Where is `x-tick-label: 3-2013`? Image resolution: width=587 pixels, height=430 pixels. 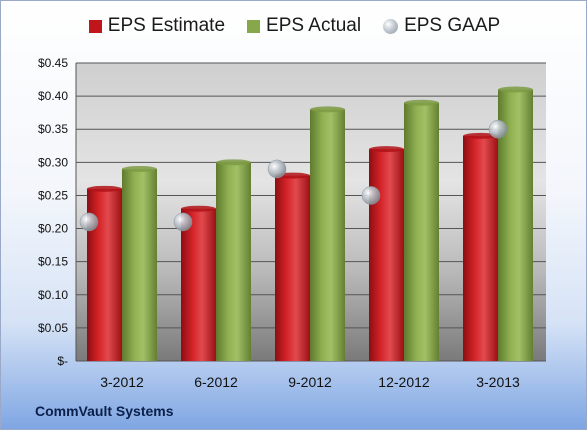 x-tick-label: 3-2013 is located at coordinates (498, 382).